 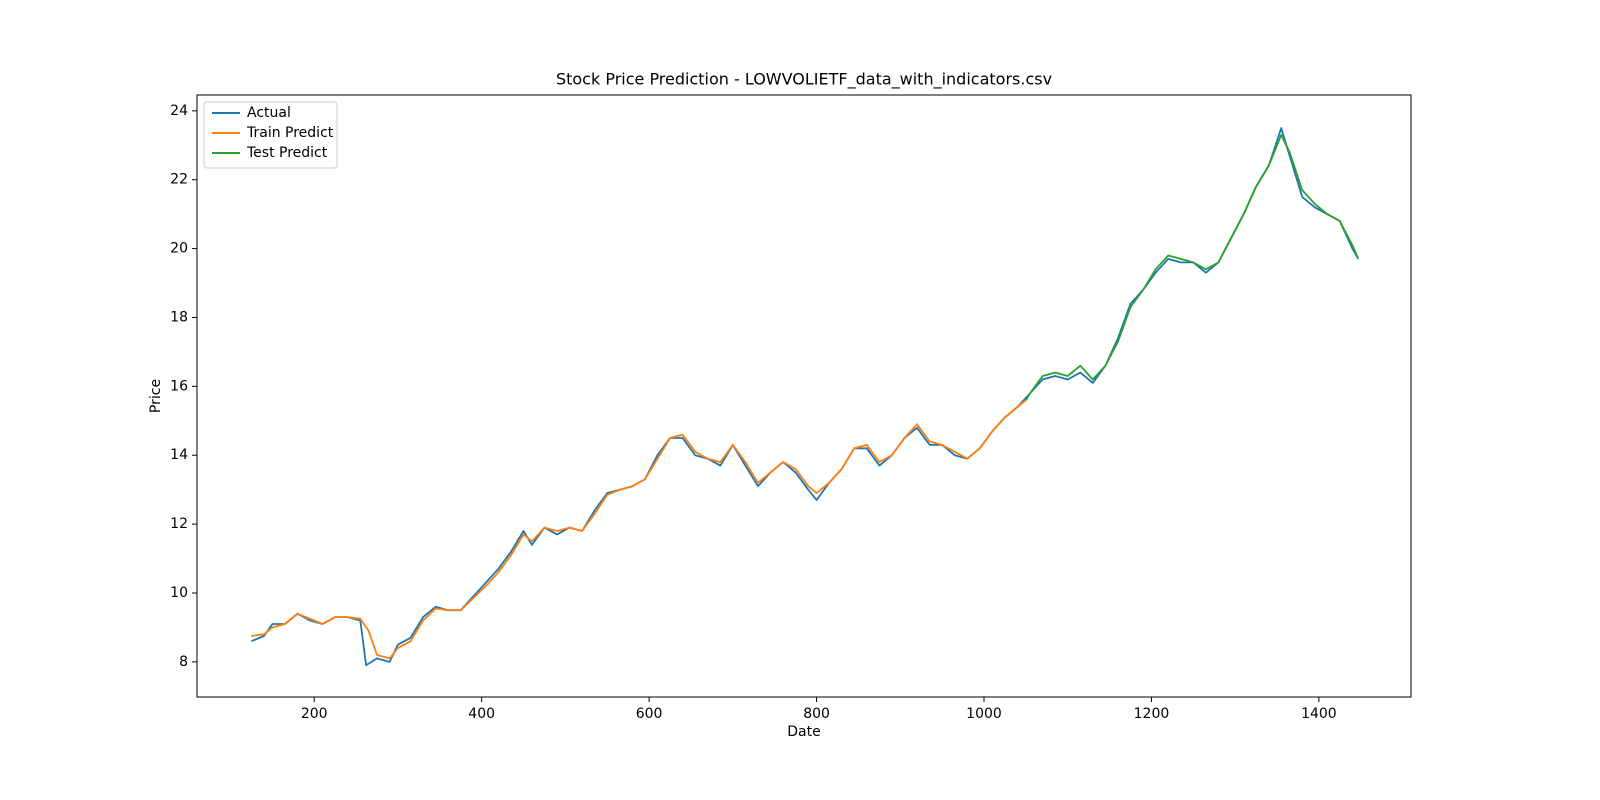 What do you see at coordinates (314, 714) in the screenshot?
I see `x-tick-label: 200` at bounding box center [314, 714].